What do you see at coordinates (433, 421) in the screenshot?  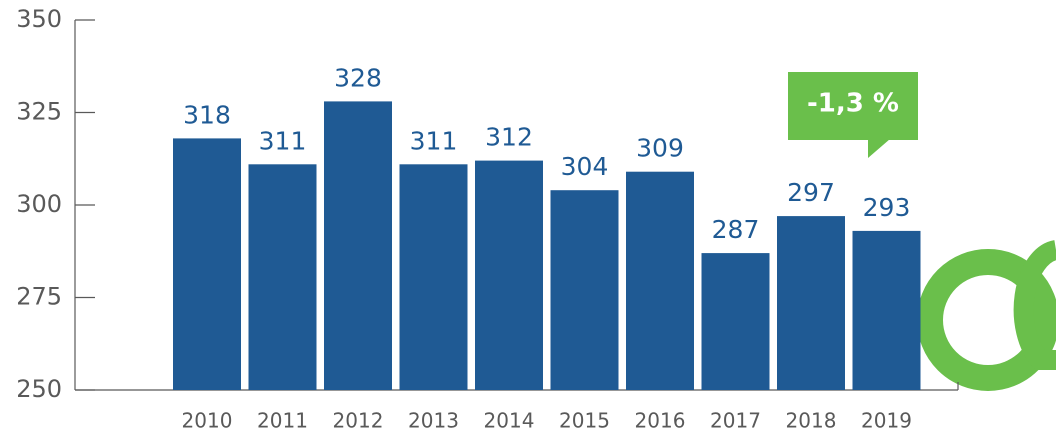 I see `x-tick-label: 2013` at bounding box center [433, 421].